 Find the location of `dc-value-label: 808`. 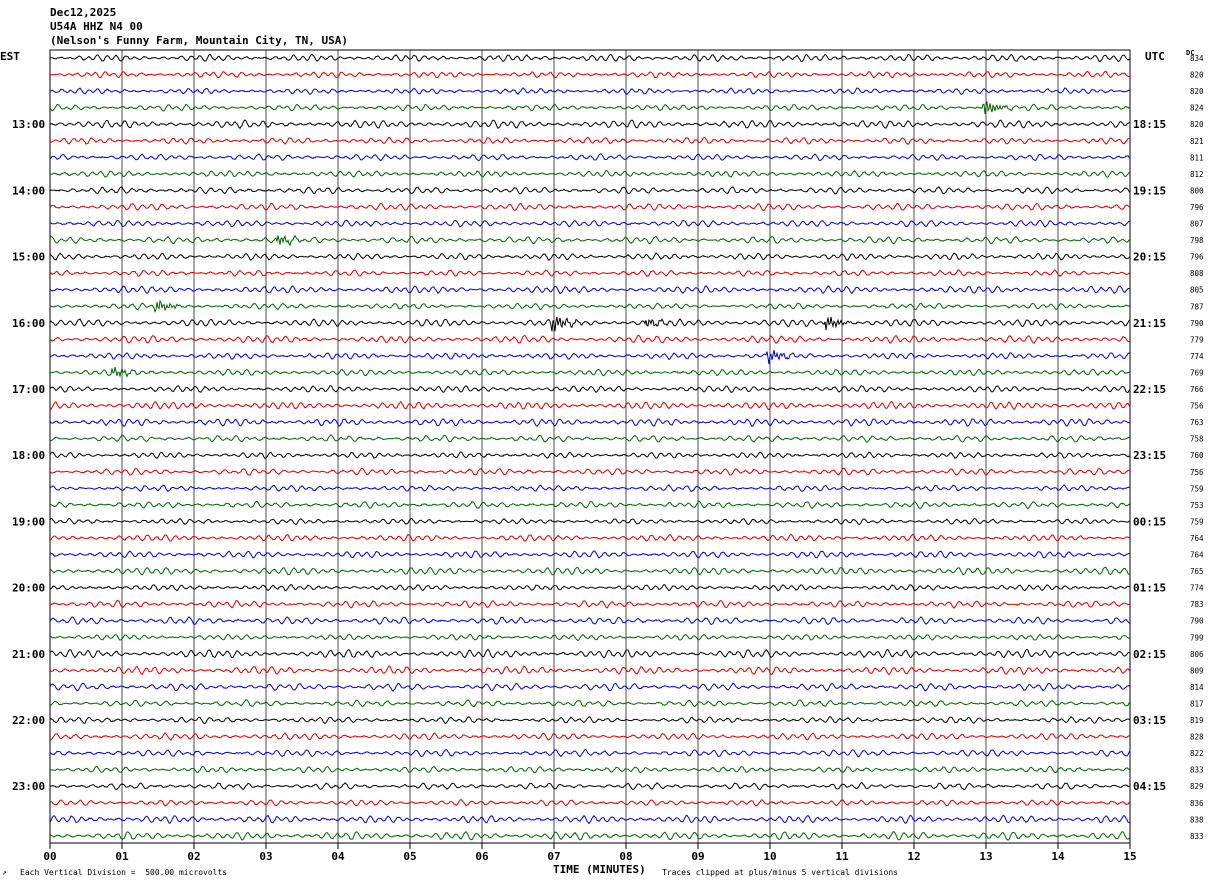

dc-value-label: 808 is located at coordinates (1197, 273).